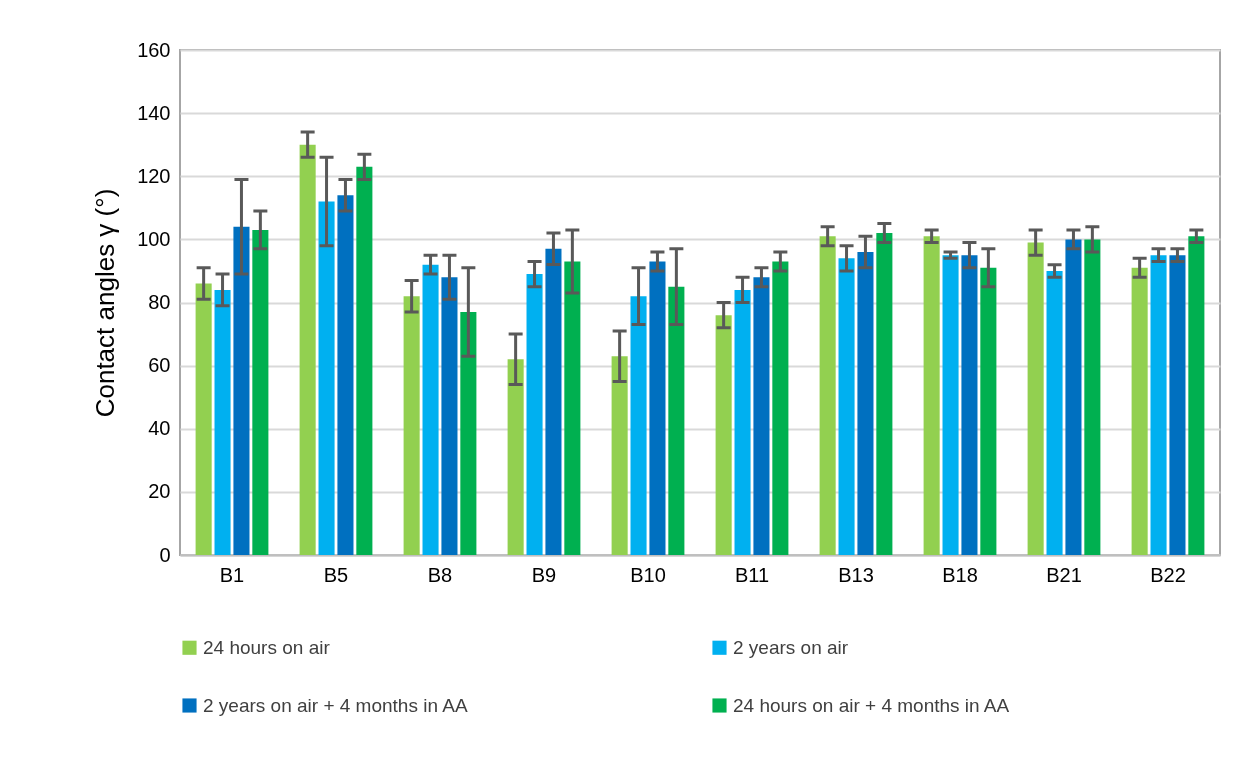 The image size is (1254, 757). I want to click on x-tick-label: B11, so click(752, 574).